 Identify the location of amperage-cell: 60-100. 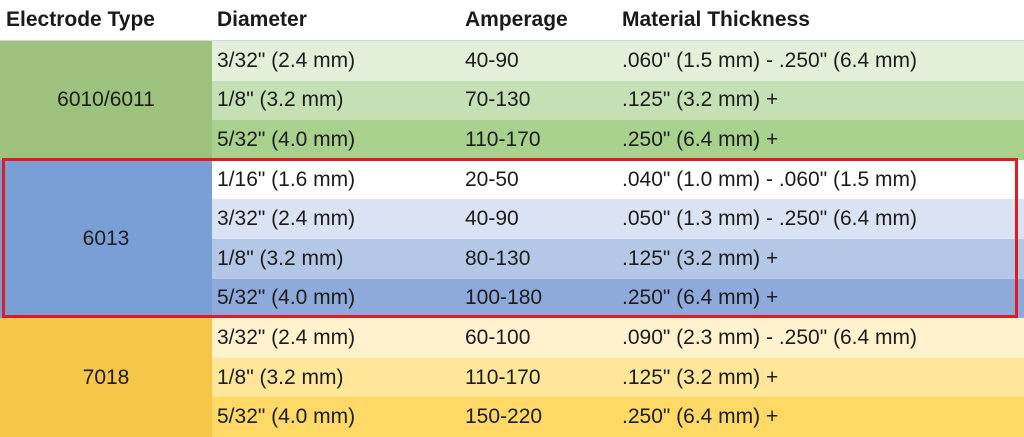
(498, 337).